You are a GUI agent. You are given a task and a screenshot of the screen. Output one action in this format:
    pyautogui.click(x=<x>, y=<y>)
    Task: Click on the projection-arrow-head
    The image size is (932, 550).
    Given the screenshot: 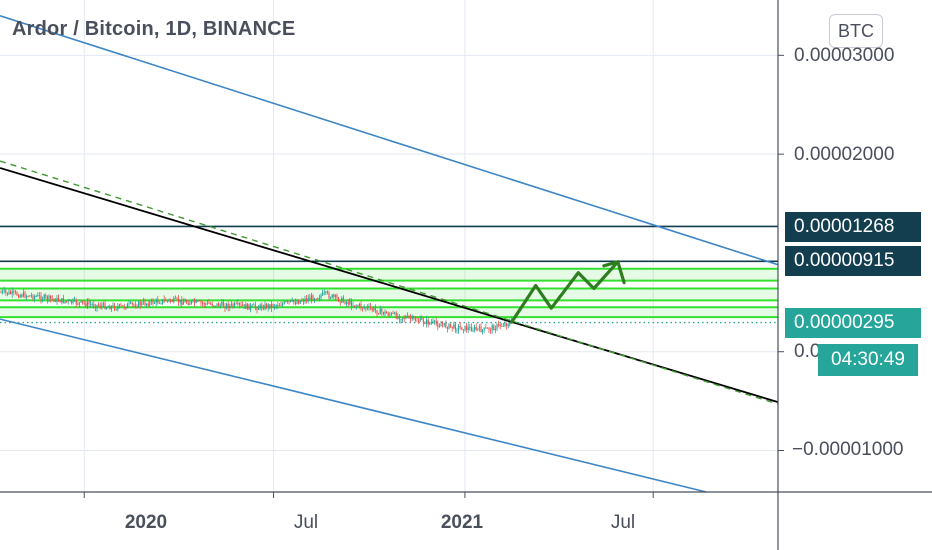 What is the action you would take?
    pyautogui.click(x=614, y=272)
    